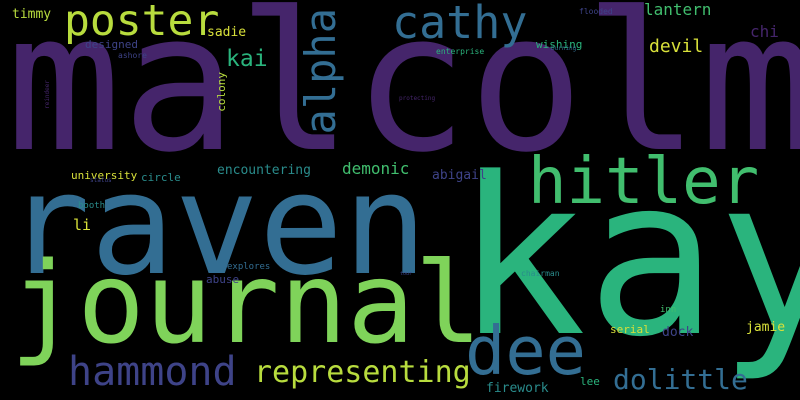 The width and height of the screenshot is (800, 400). Describe the element at coordinates (223, 279) in the screenshot. I see `word: abuse` at that location.